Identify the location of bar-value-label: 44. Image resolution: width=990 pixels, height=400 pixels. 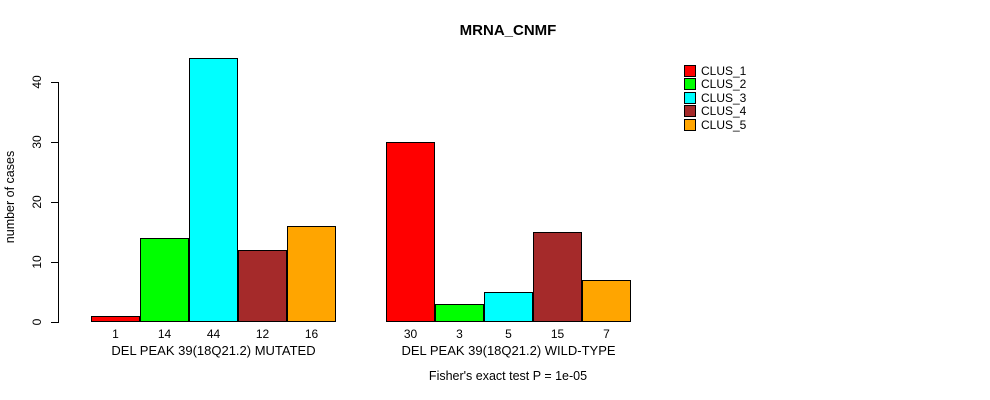
(213, 334).